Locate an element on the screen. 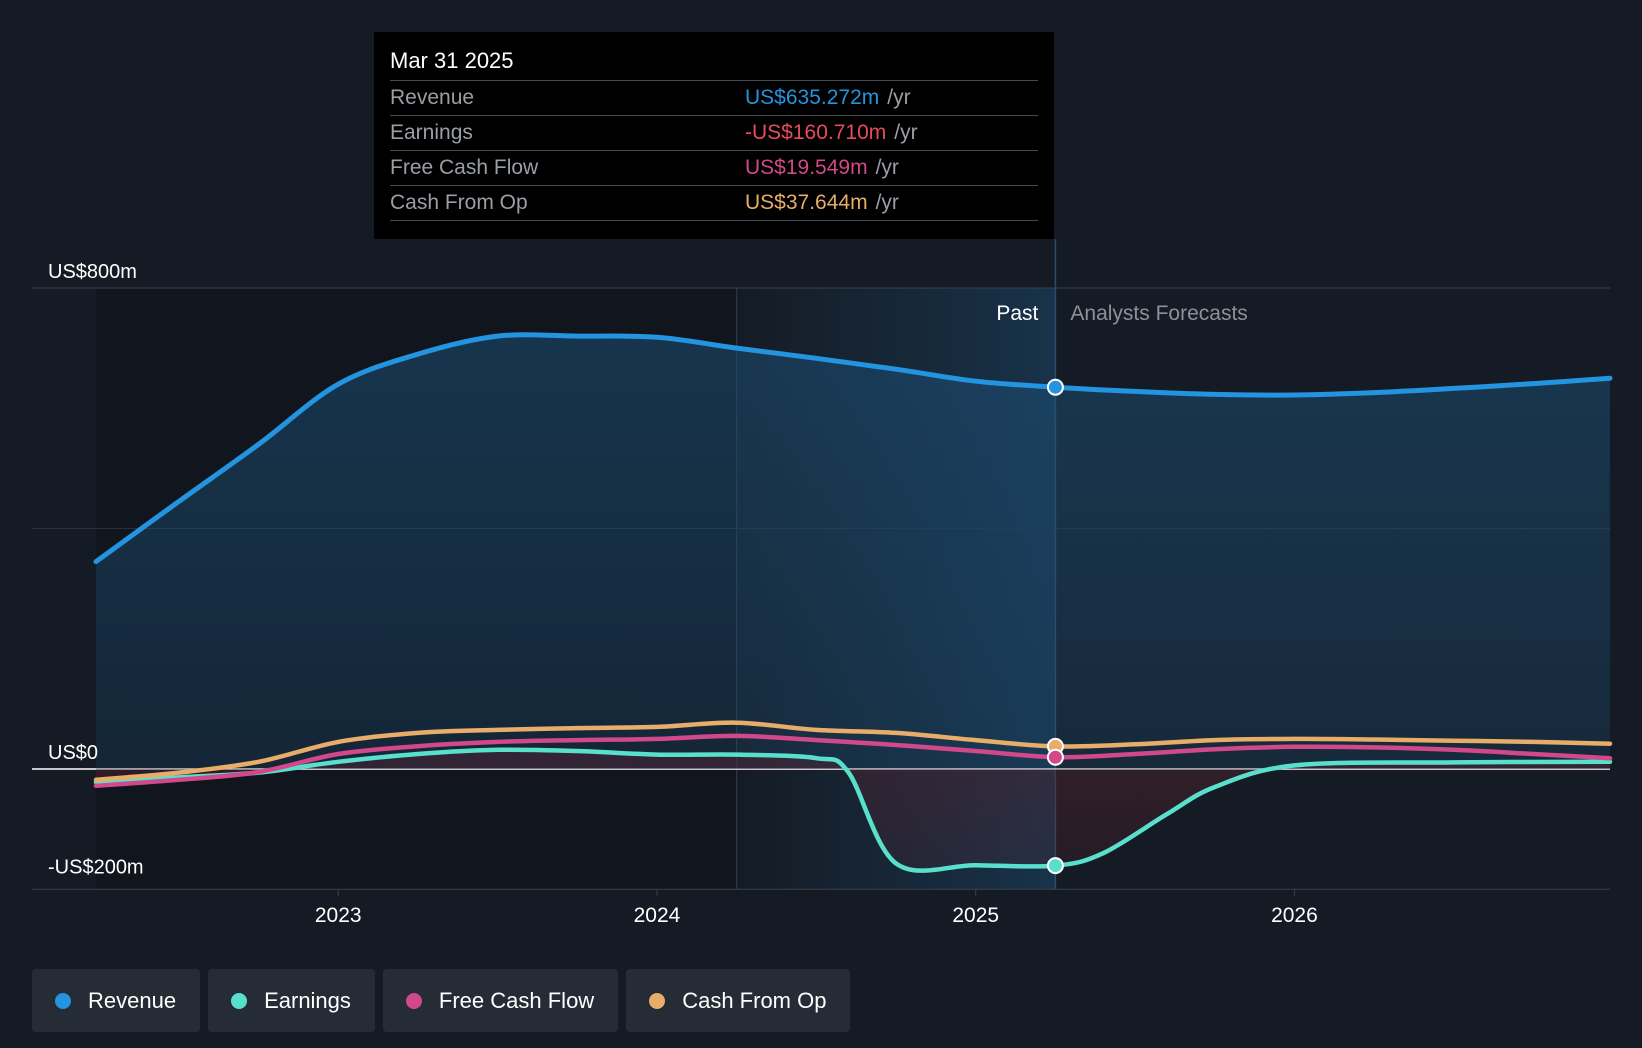  past-label: Past is located at coordinates (1017, 313).